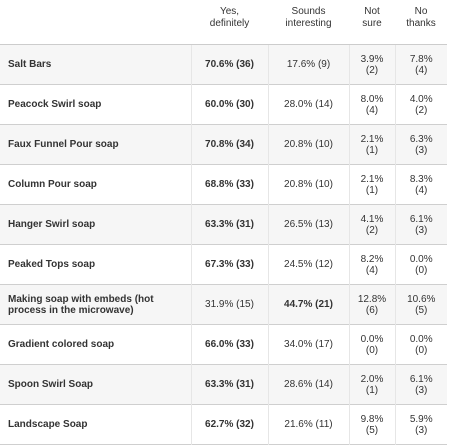 The height and width of the screenshot is (445, 450). I want to click on cell-sounds-interesting: 28.6% (14), so click(308, 384).